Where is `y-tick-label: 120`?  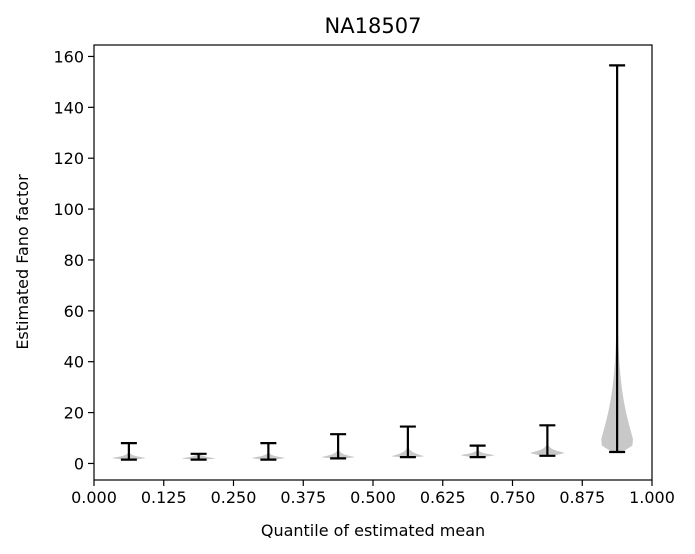
y-tick-label: 120 is located at coordinates (68, 158).